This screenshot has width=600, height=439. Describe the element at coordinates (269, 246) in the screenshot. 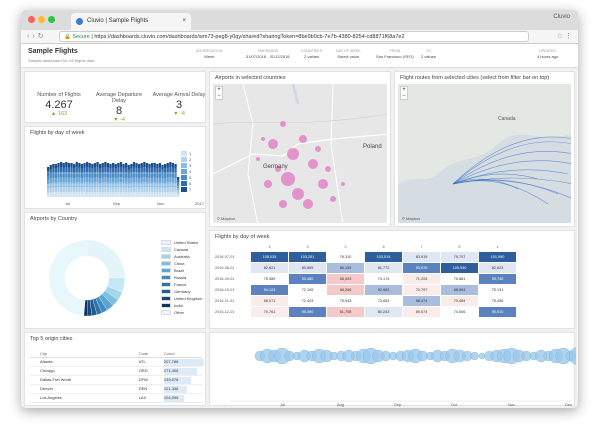

I see `column-header: 4` at that location.